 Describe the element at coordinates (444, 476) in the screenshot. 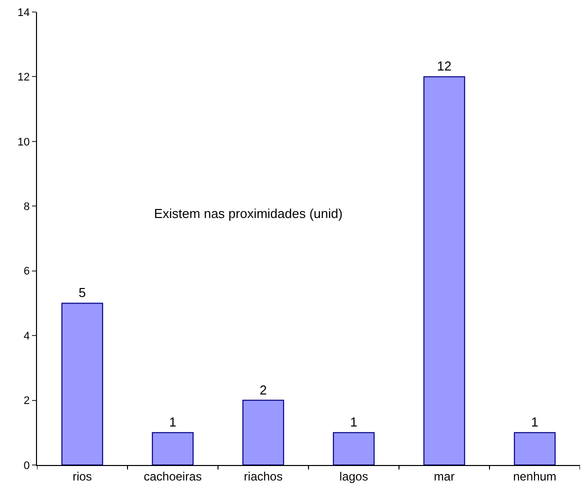

I see `x-tick-label: mar` at that location.